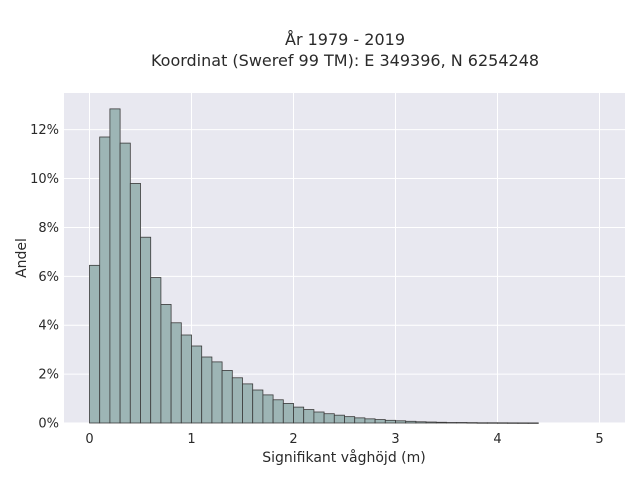 This screenshot has width=640, height=480. Describe the element at coordinates (345, 39) in the screenshot. I see `chart-title: År 1979 - 2019` at that location.